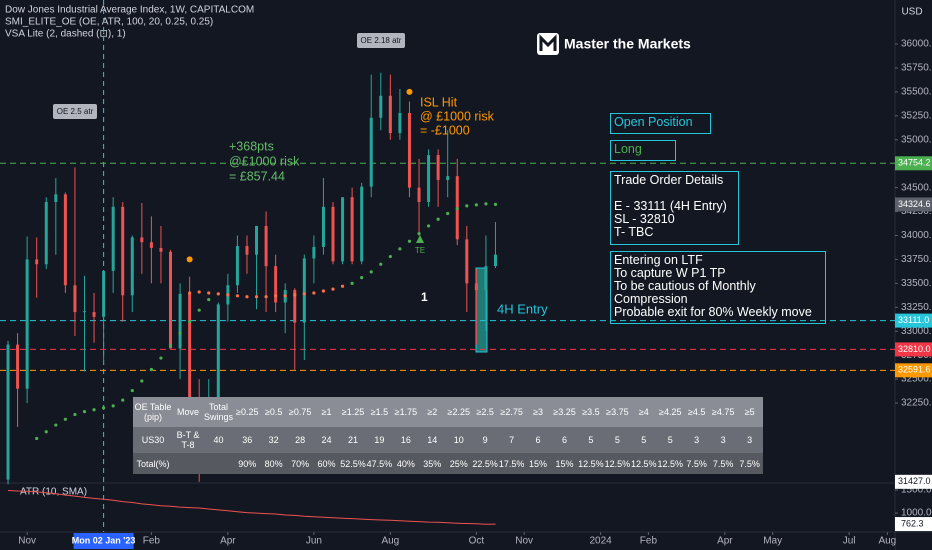 This screenshot has width=932, height=550. Describe the element at coordinates (643, 412) in the screenshot. I see `table-header-cell: ≥4` at that location.